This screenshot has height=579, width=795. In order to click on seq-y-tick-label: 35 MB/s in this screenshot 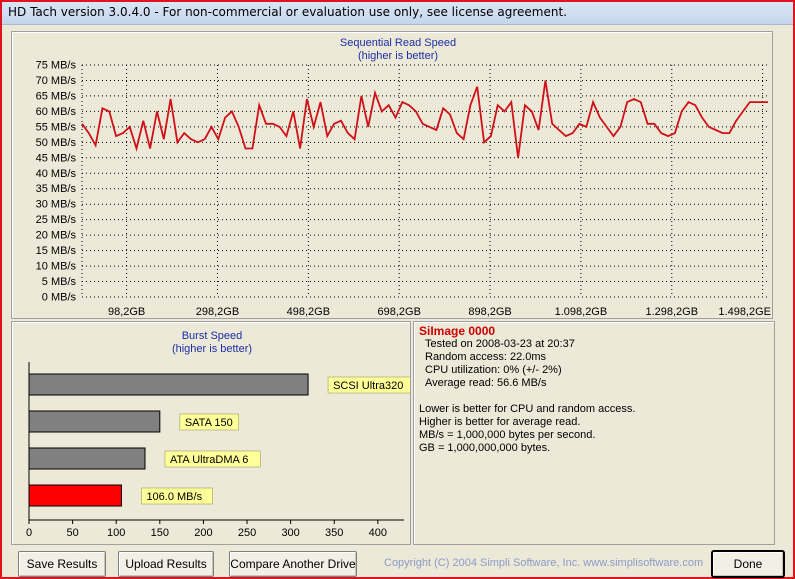, I will do `click(56, 189)`.